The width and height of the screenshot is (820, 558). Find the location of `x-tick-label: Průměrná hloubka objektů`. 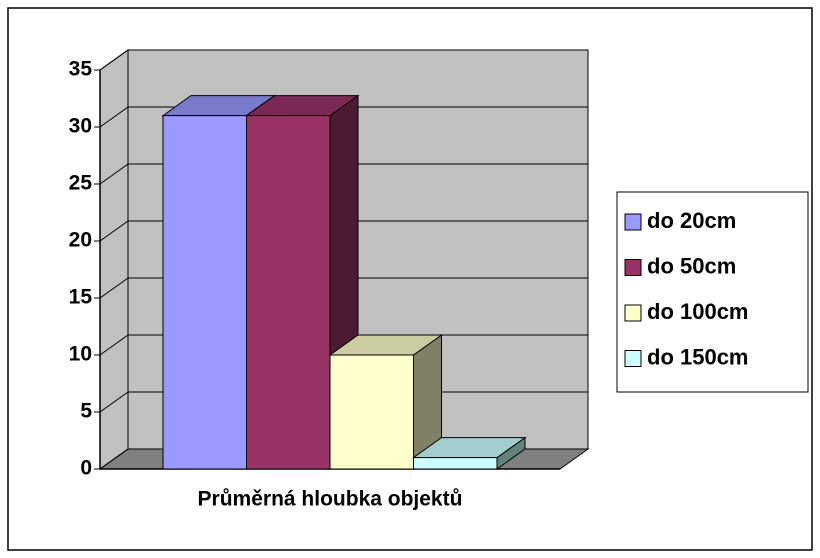

x-tick-label: Průměrná hloubka objektů is located at coordinates (330, 499).